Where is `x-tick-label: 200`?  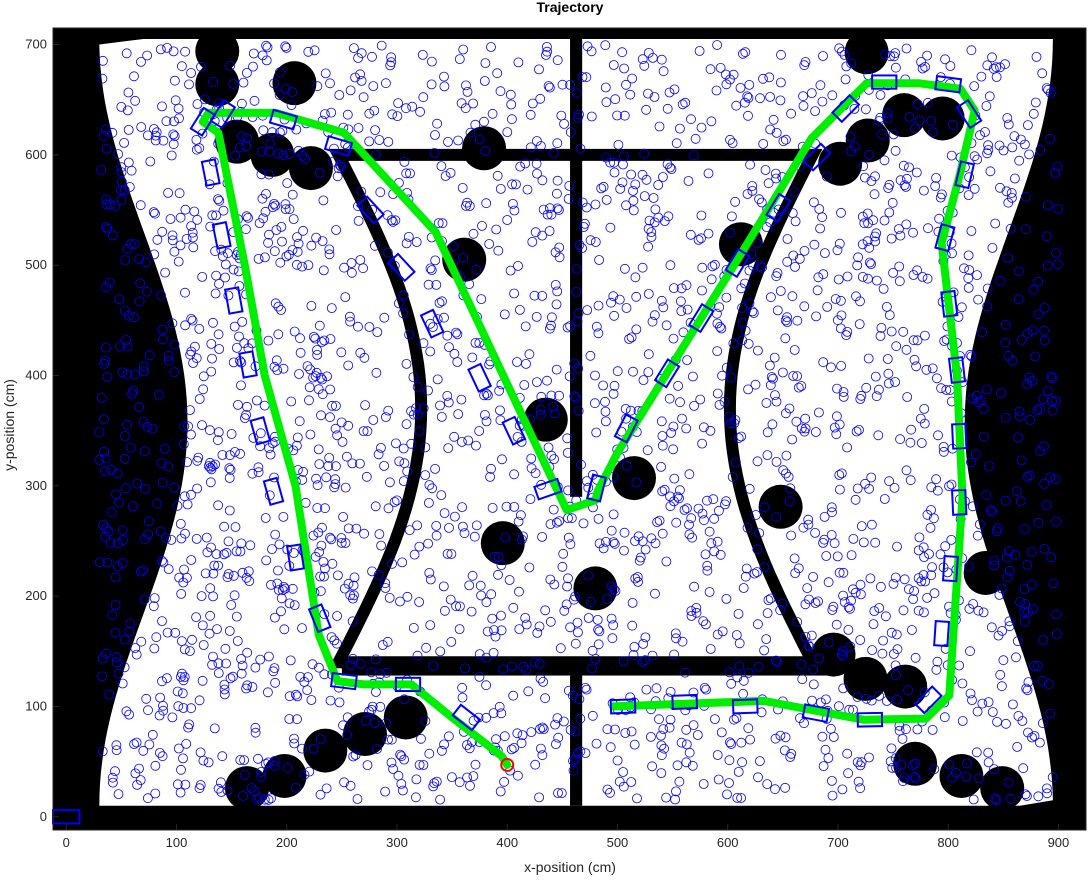
x-tick-label: 200 is located at coordinates (287, 842).